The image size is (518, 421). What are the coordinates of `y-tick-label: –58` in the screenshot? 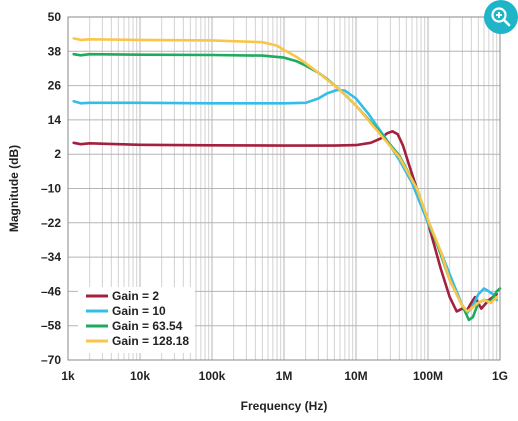 It's located at (51, 326).